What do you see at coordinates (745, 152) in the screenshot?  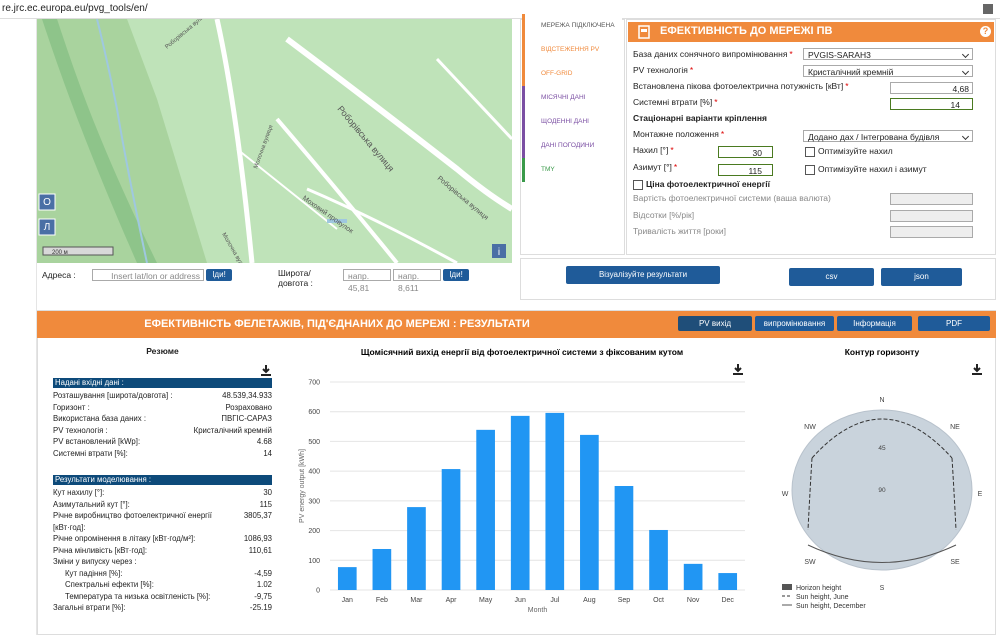 I see `input: 30` at bounding box center [745, 152].